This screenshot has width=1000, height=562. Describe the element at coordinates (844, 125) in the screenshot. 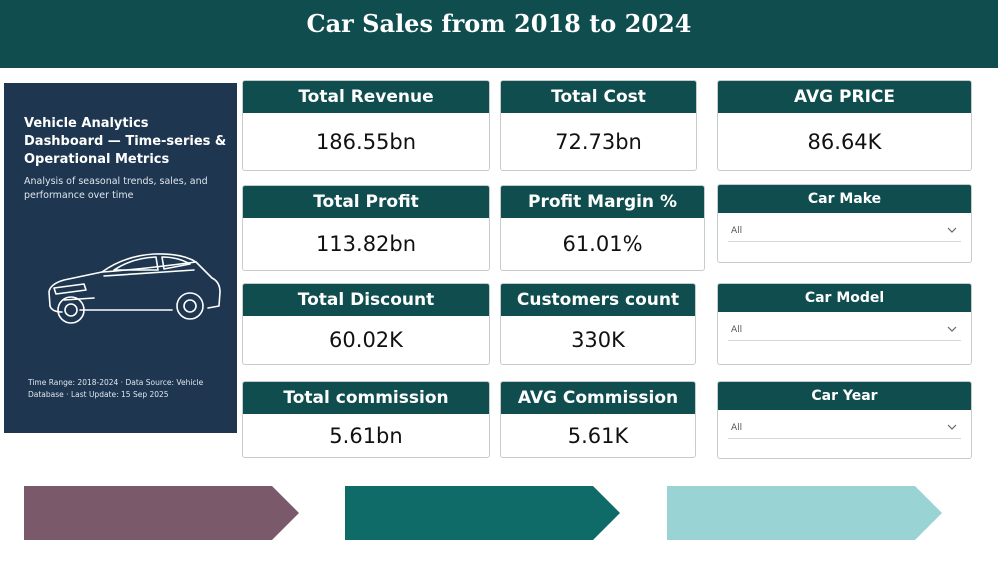

I see `kpi-avg-price: AVG PRICE 86.64K` at that location.